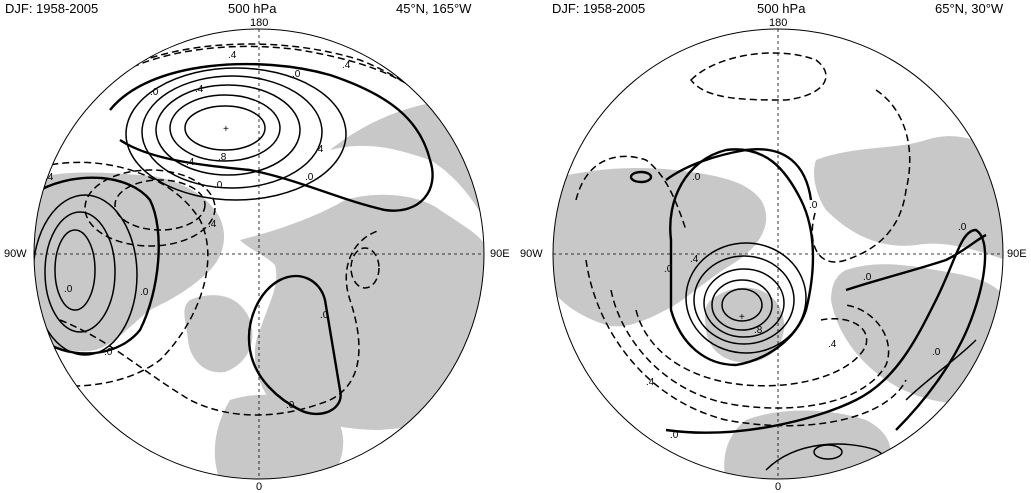  What do you see at coordinates (969, 8) in the screenshot?
I see `base-point-label: 65°N, 30°W` at bounding box center [969, 8].